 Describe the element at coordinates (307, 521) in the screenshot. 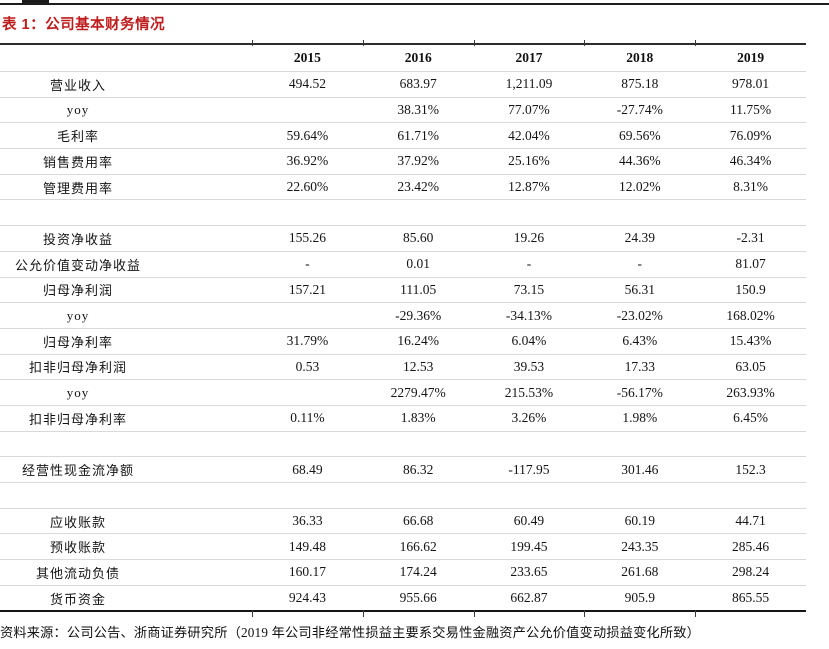

I see `cell-value: 36.33` at that location.